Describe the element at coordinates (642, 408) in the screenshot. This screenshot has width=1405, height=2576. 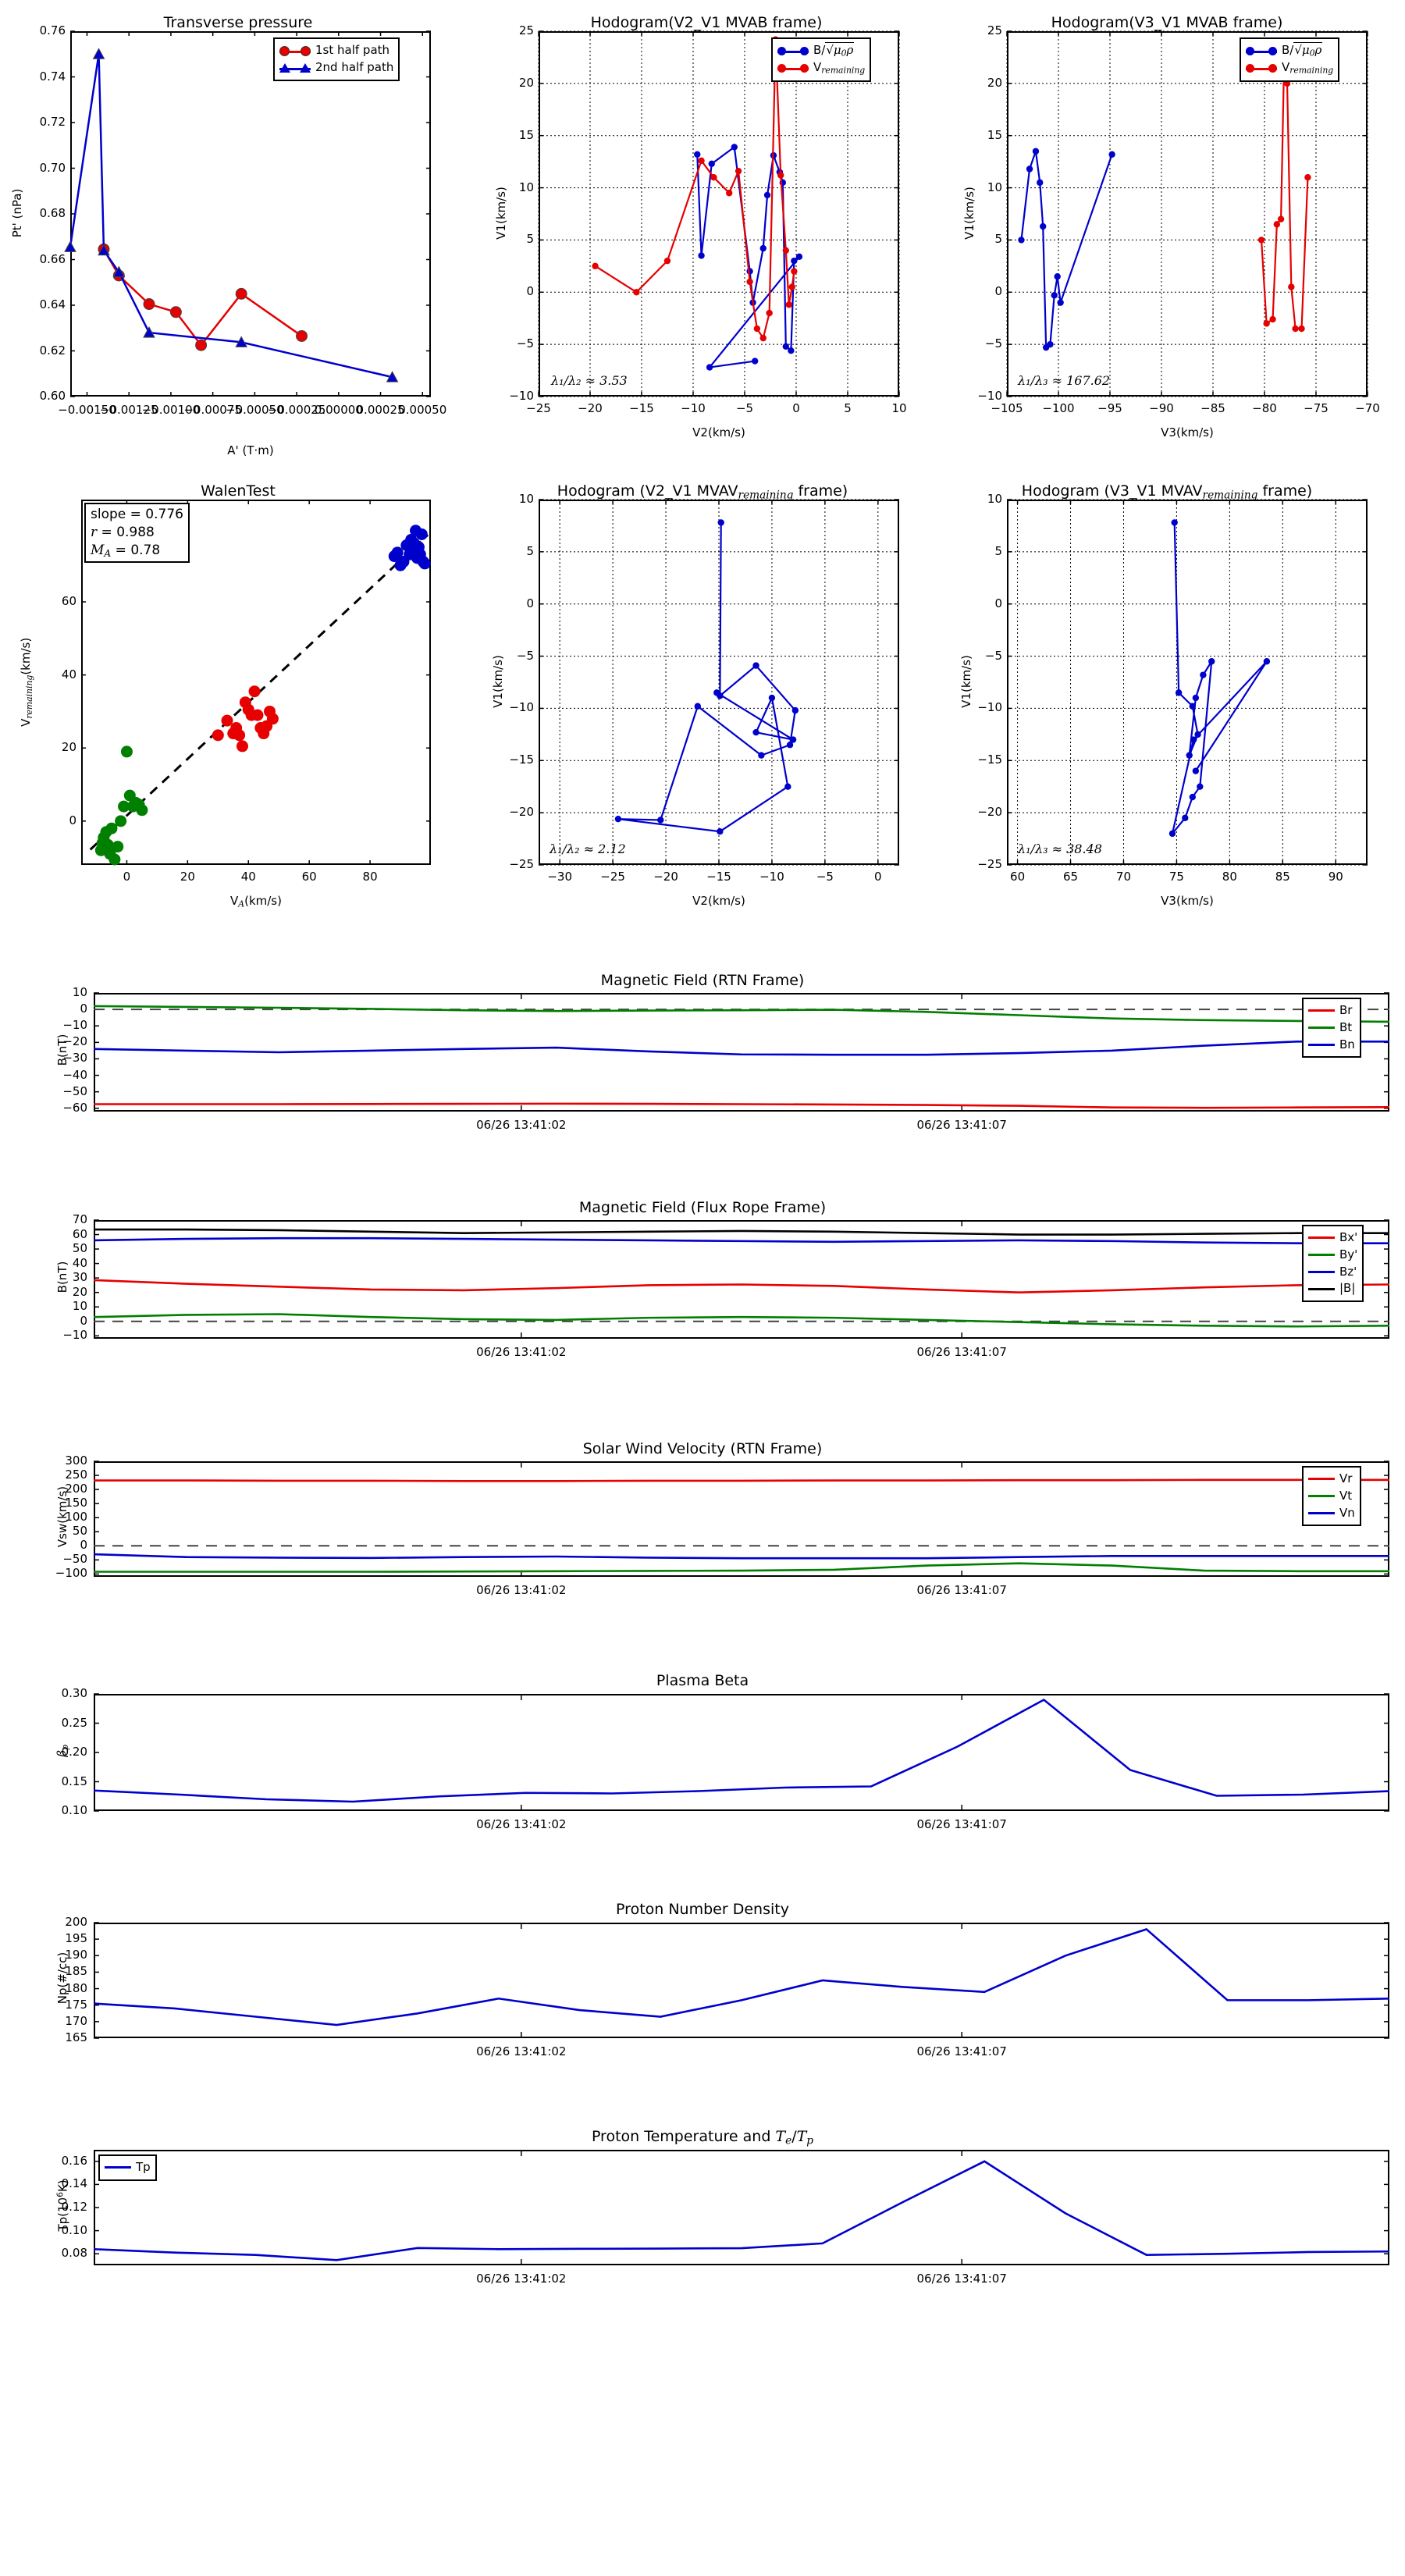
I see `x-tick-label: −15` at that location.